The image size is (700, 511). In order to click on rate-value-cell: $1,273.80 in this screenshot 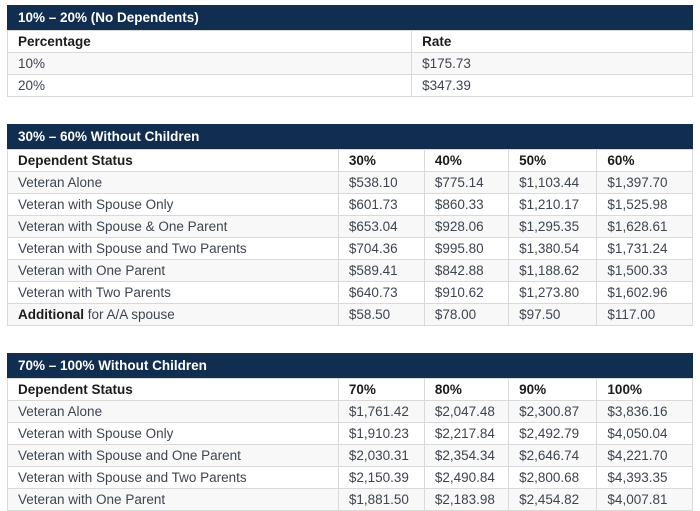, I will do `click(553, 292)`.